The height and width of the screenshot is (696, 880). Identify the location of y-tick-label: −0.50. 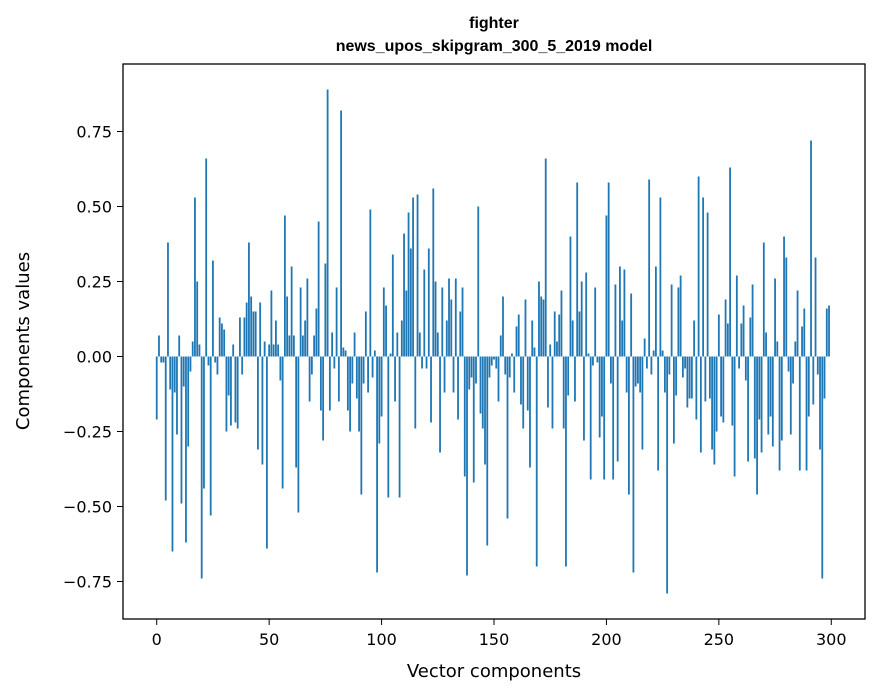
(87, 507).